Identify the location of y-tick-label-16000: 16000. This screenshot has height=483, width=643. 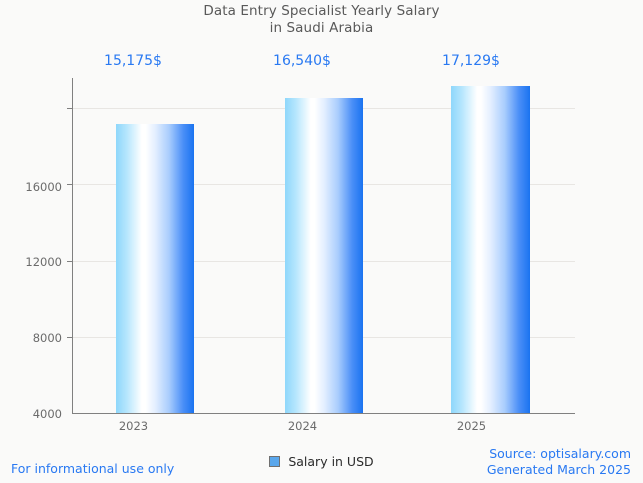
(43, 187).